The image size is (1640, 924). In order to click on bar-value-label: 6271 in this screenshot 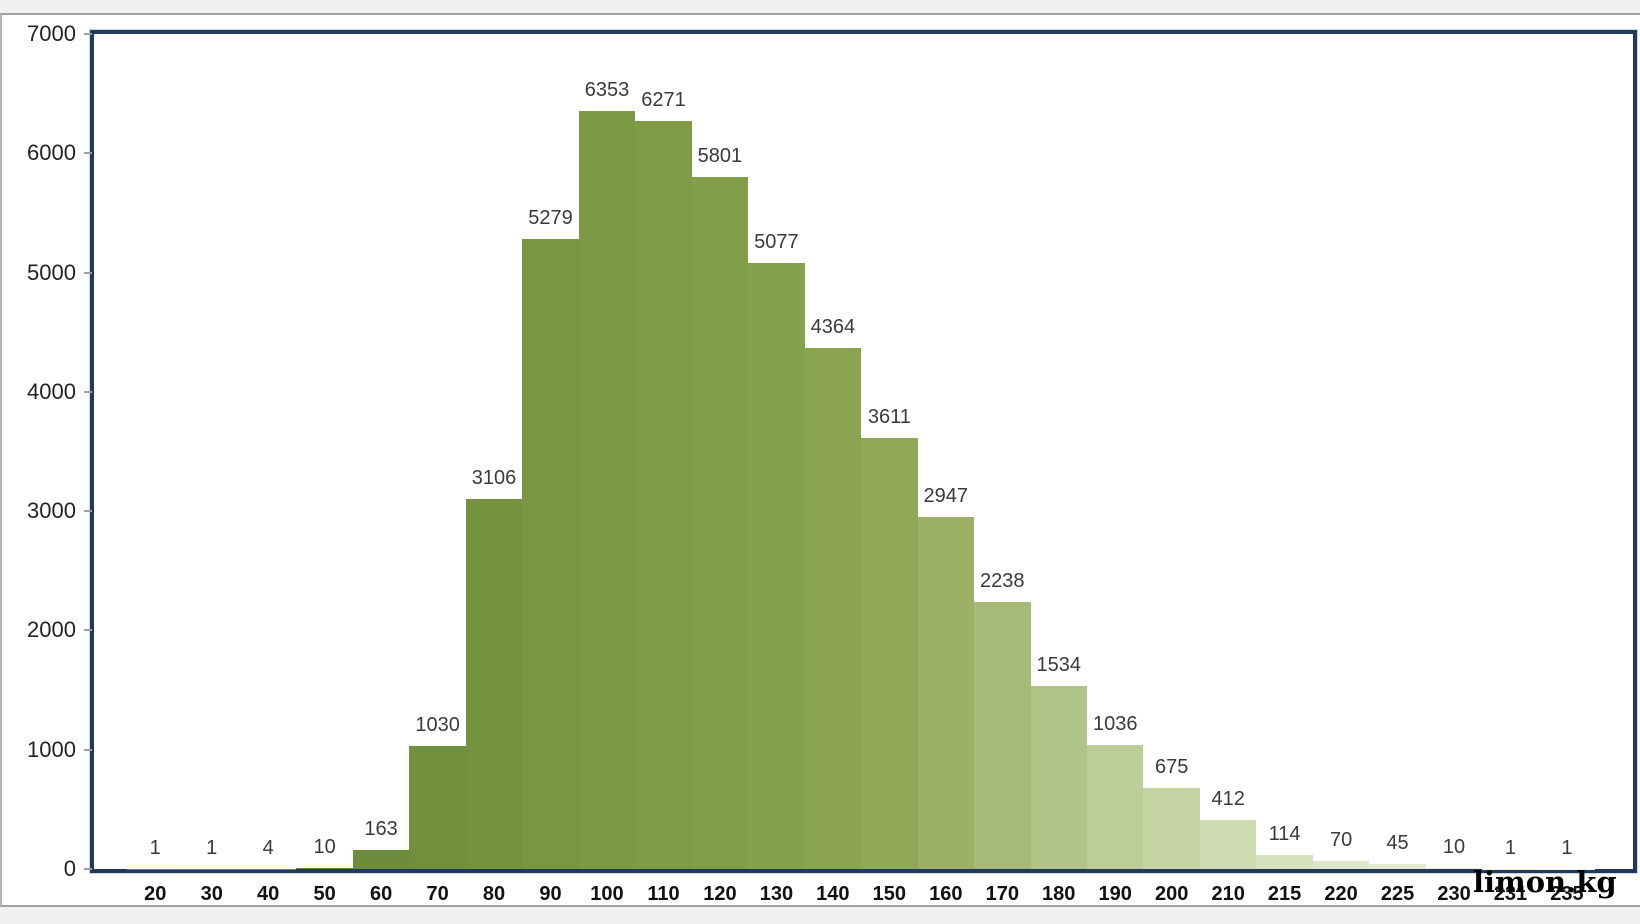, I will do `click(663, 99)`.